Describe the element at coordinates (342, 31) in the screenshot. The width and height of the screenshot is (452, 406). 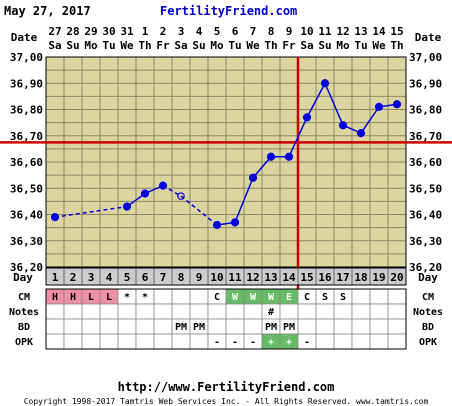
I see `date-tick-label: 12` at that location.